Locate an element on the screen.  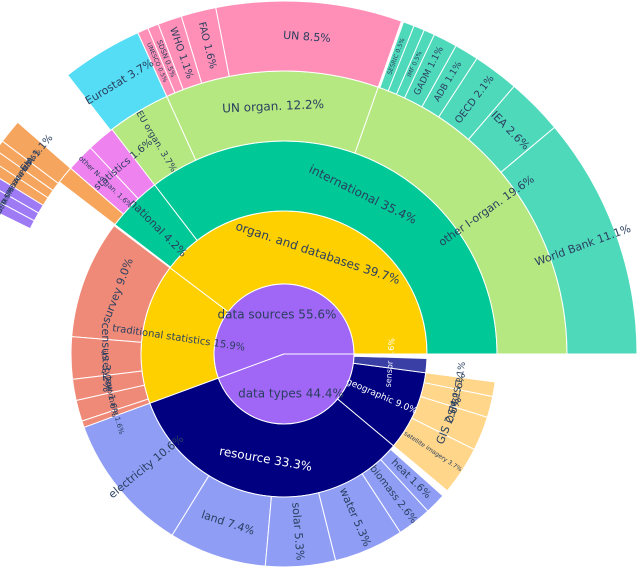
label-sen: sensor 1.6% is located at coordinates (390, 362).